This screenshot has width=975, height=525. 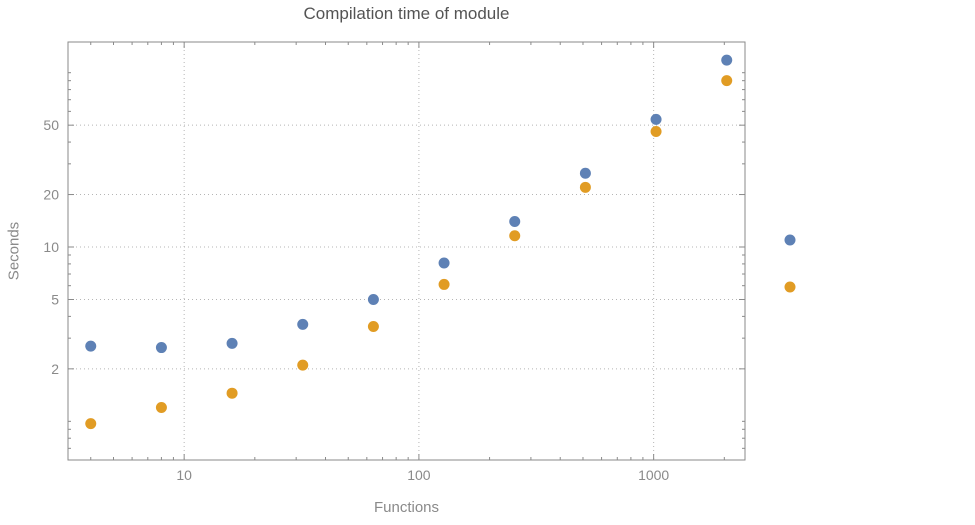 What do you see at coordinates (406, 13) in the screenshot?
I see `chart-title: Compilation time of module` at bounding box center [406, 13].